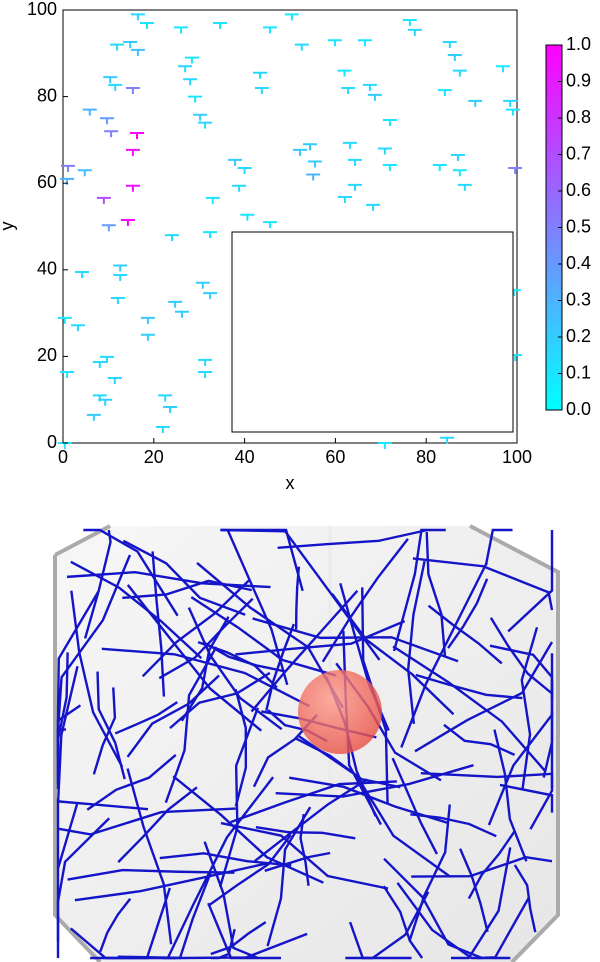  What do you see at coordinates (154, 457) in the screenshot?
I see `x-tick-label: 20` at bounding box center [154, 457].